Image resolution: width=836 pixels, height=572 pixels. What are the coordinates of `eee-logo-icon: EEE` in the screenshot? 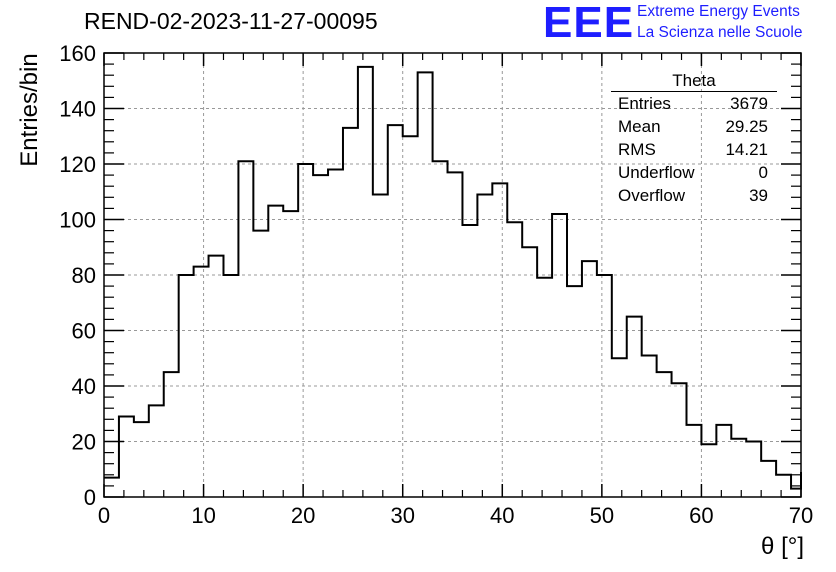 It's located at (589, 23).